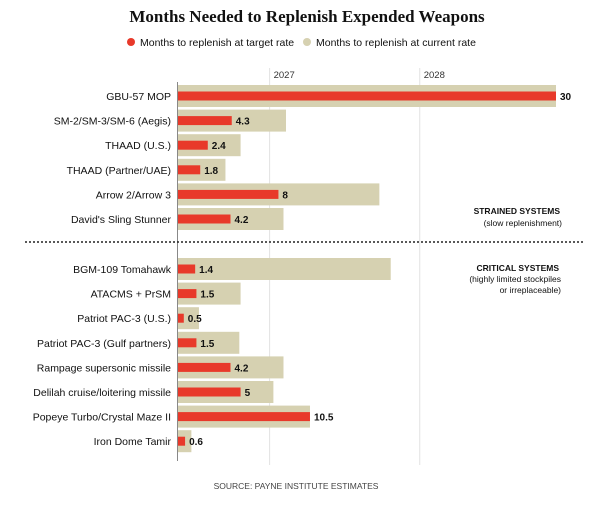  What do you see at coordinates (243, 122) in the screenshot?
I see `data-label: 4.3` at bounding box center [243, 122].